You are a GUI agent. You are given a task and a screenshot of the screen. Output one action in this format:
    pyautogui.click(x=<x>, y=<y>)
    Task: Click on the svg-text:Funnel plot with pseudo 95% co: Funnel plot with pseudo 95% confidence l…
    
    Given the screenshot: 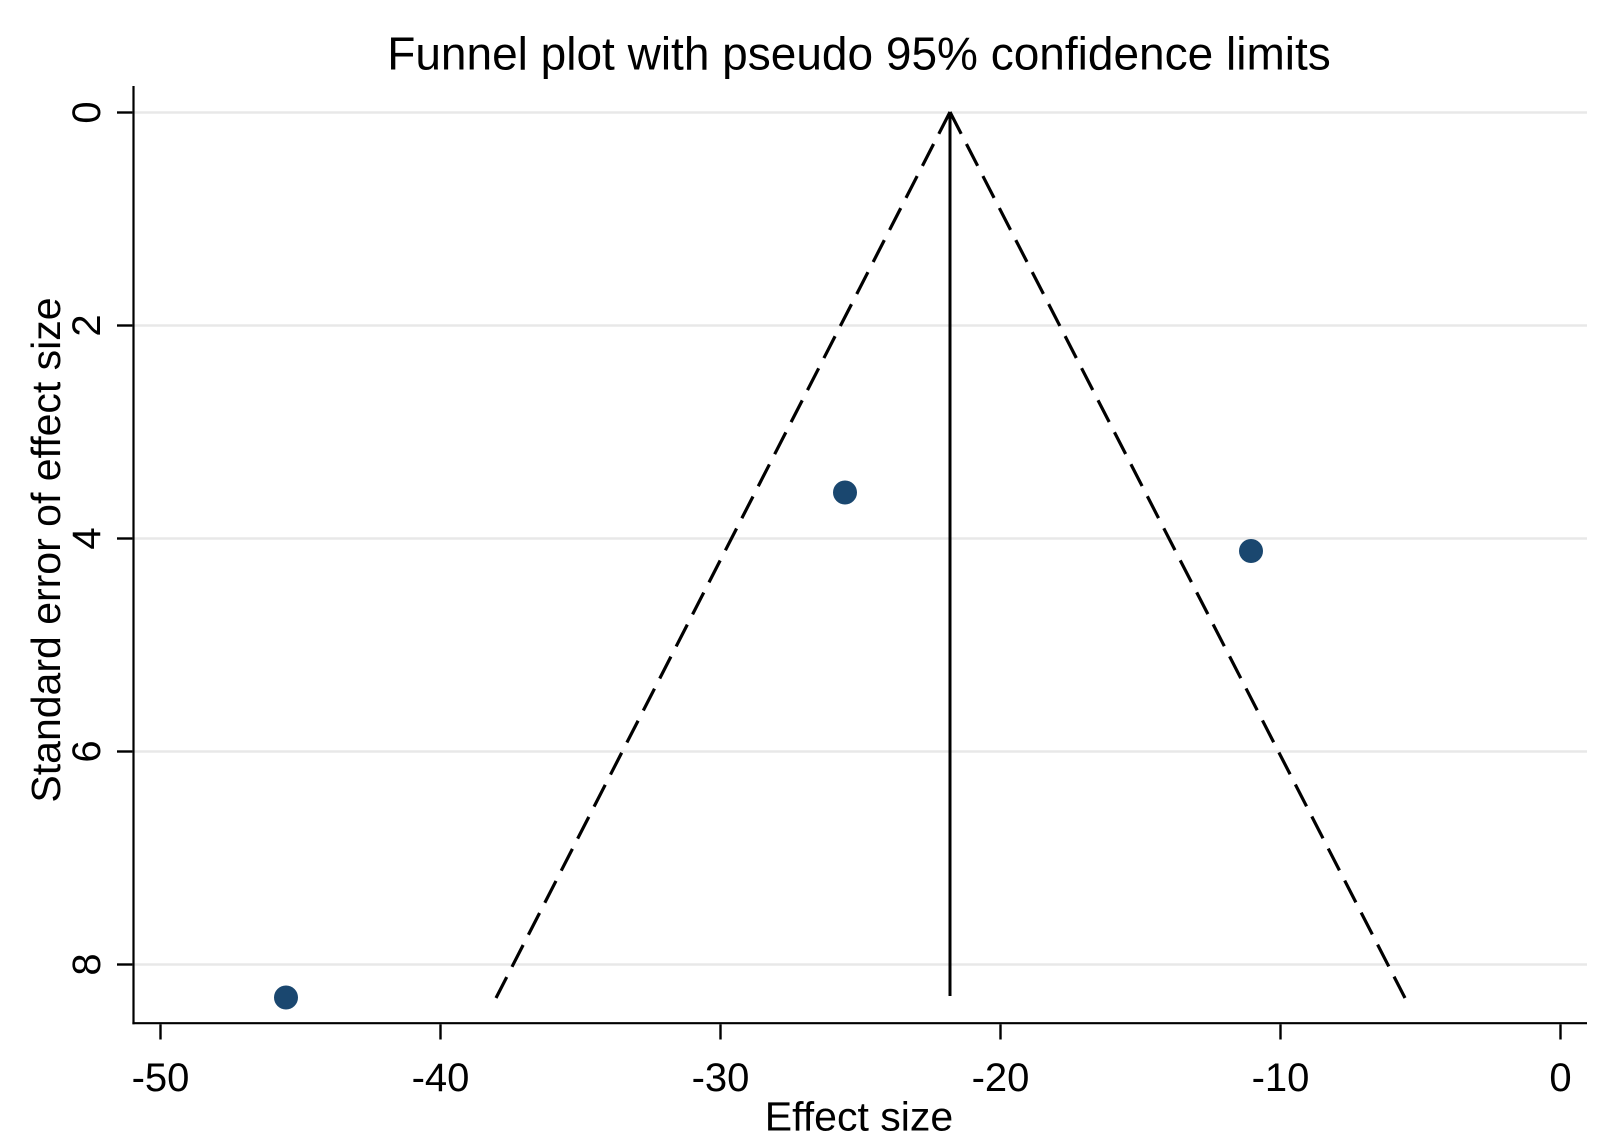 What is the action you would take?
    pyautogui.click(x=859, y=54)
    